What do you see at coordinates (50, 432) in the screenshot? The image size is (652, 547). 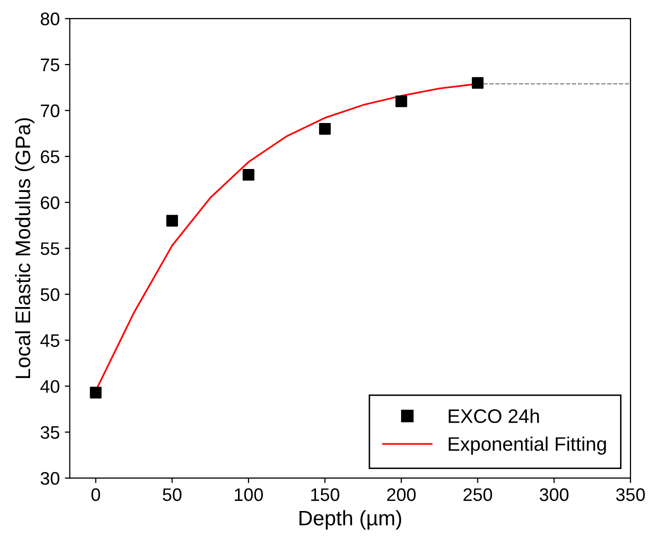 I see `y-tick-label: 35` at bounding box center [50, 432].